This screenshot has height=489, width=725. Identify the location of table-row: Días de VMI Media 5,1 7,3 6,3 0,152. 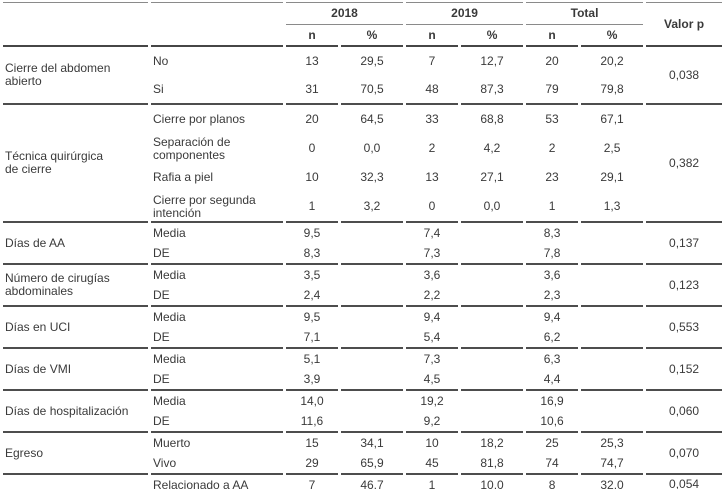
(363, 370).